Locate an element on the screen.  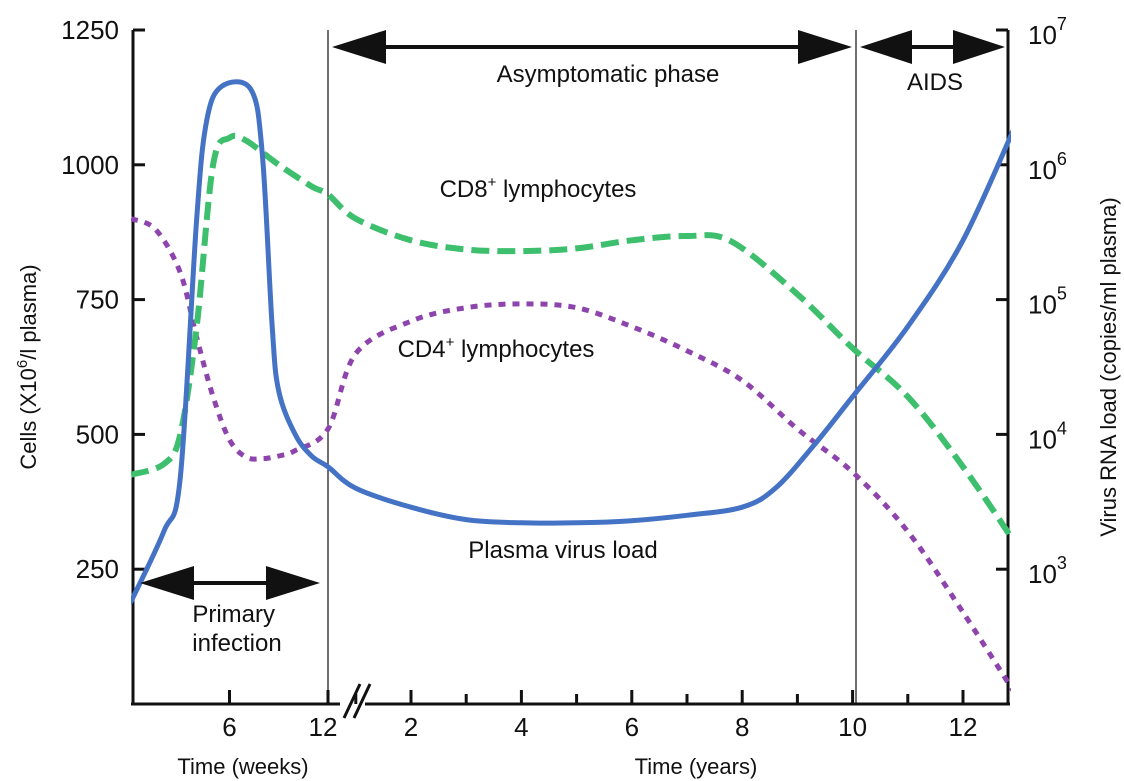
left-axis-title: Cells (X106/l plasma) is located at coordinates (27, 366).